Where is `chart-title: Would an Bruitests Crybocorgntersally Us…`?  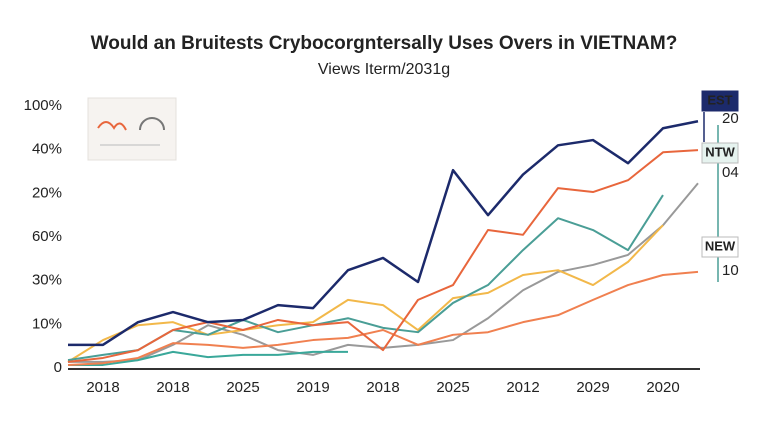
chart-title: Would an Bruitests Crybocorgntersally Us… is located at coordinates (384, 43).